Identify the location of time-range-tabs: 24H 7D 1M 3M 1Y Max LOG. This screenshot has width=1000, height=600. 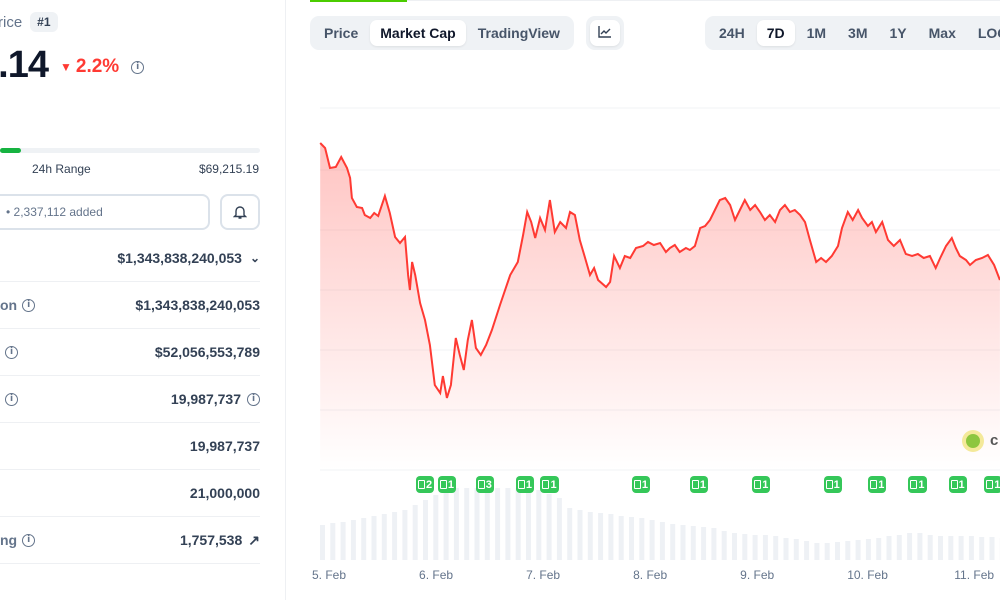
(852, 33).